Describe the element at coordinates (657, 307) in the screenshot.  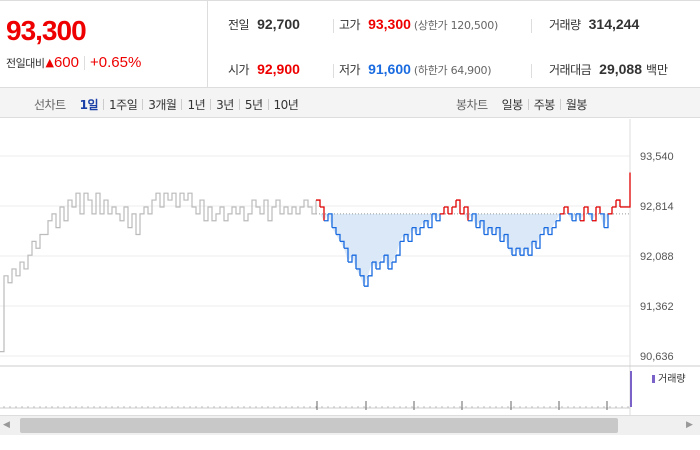
I see `y-tick-label: 91,362` at that location.